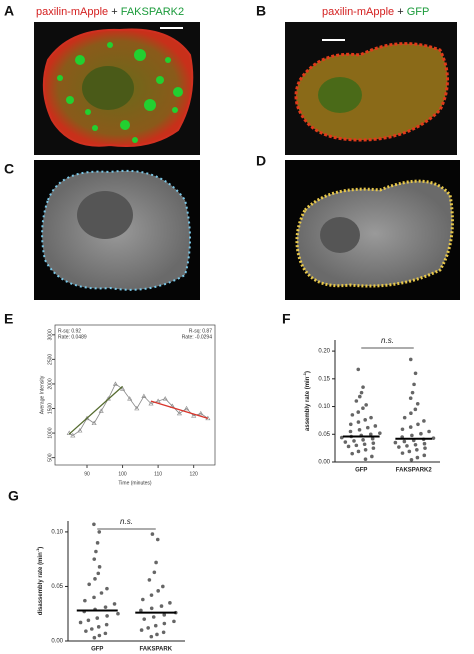 This screenshot has height=654, width=474. I want to click on panel-letter: G, so click(13, 496).